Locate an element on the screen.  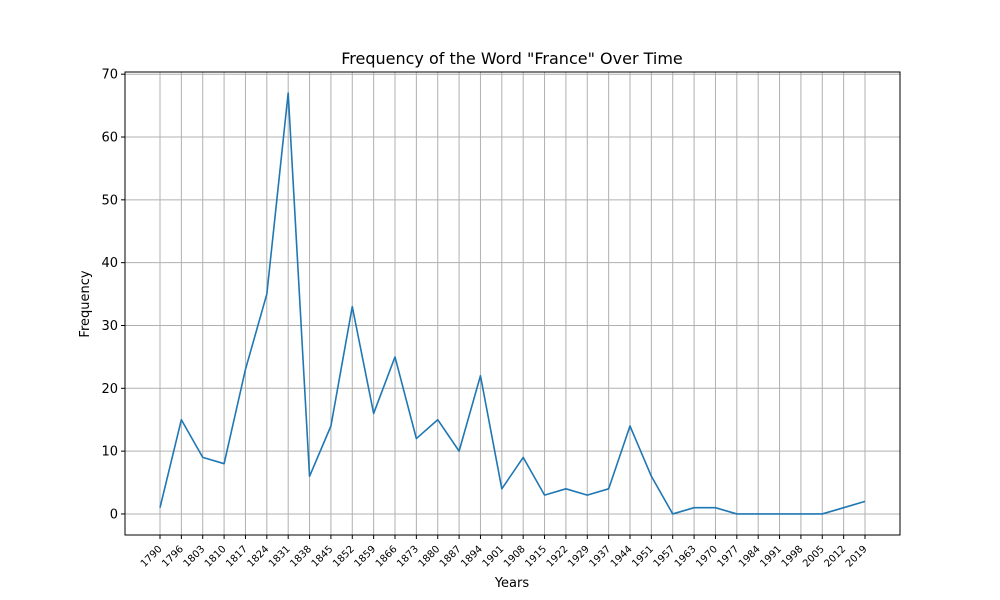
x-tick-label: 1944 is located at coordinates (622, 557).